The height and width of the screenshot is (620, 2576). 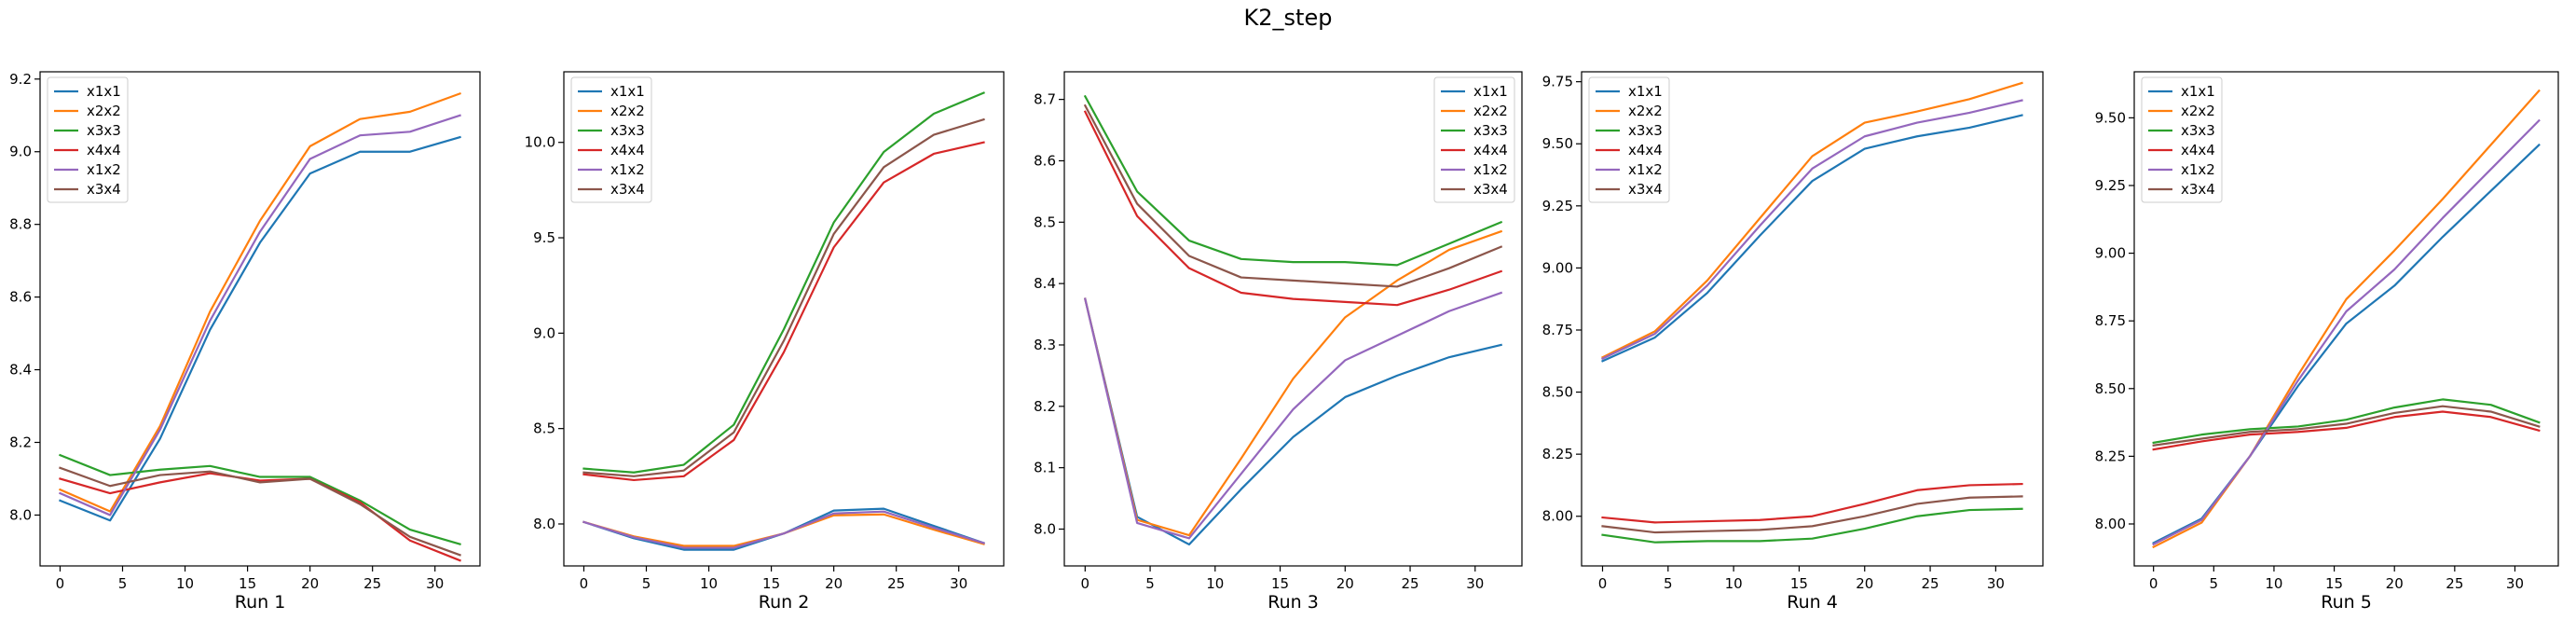 What do you see at coordinates (20, 297) in the screenshot?
I see `y-tick-label: 8.6` at bounding box center [20, 297].